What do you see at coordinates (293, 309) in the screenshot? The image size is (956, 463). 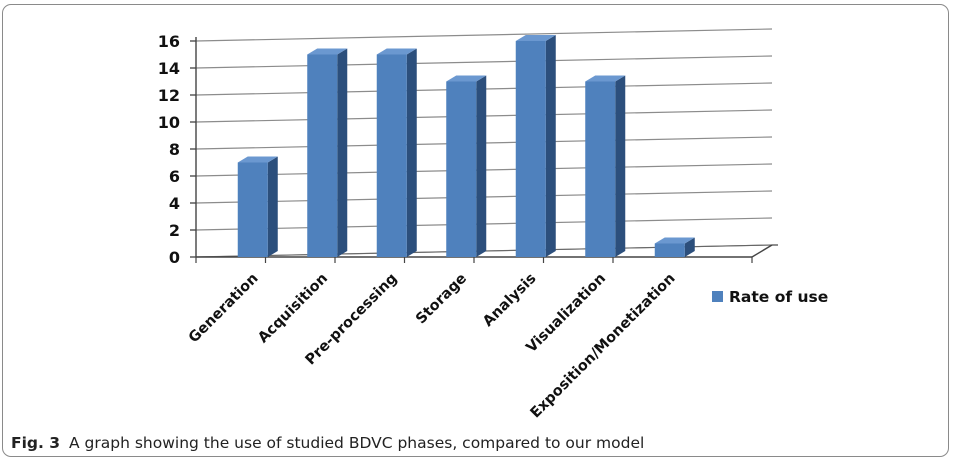 I see `x-tick-label: Acquisition` at bounding box center [293, 309].